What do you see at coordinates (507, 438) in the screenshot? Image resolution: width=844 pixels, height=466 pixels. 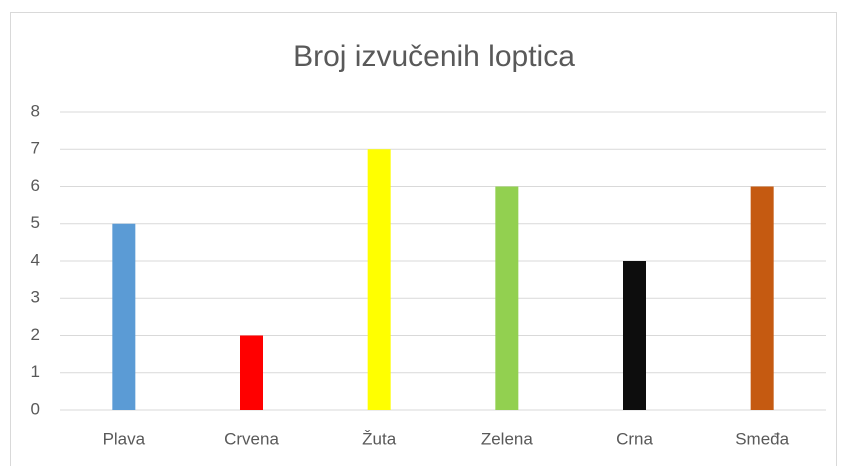 I see `x-tick-label: Zelena` at bounding box center [507, 438].